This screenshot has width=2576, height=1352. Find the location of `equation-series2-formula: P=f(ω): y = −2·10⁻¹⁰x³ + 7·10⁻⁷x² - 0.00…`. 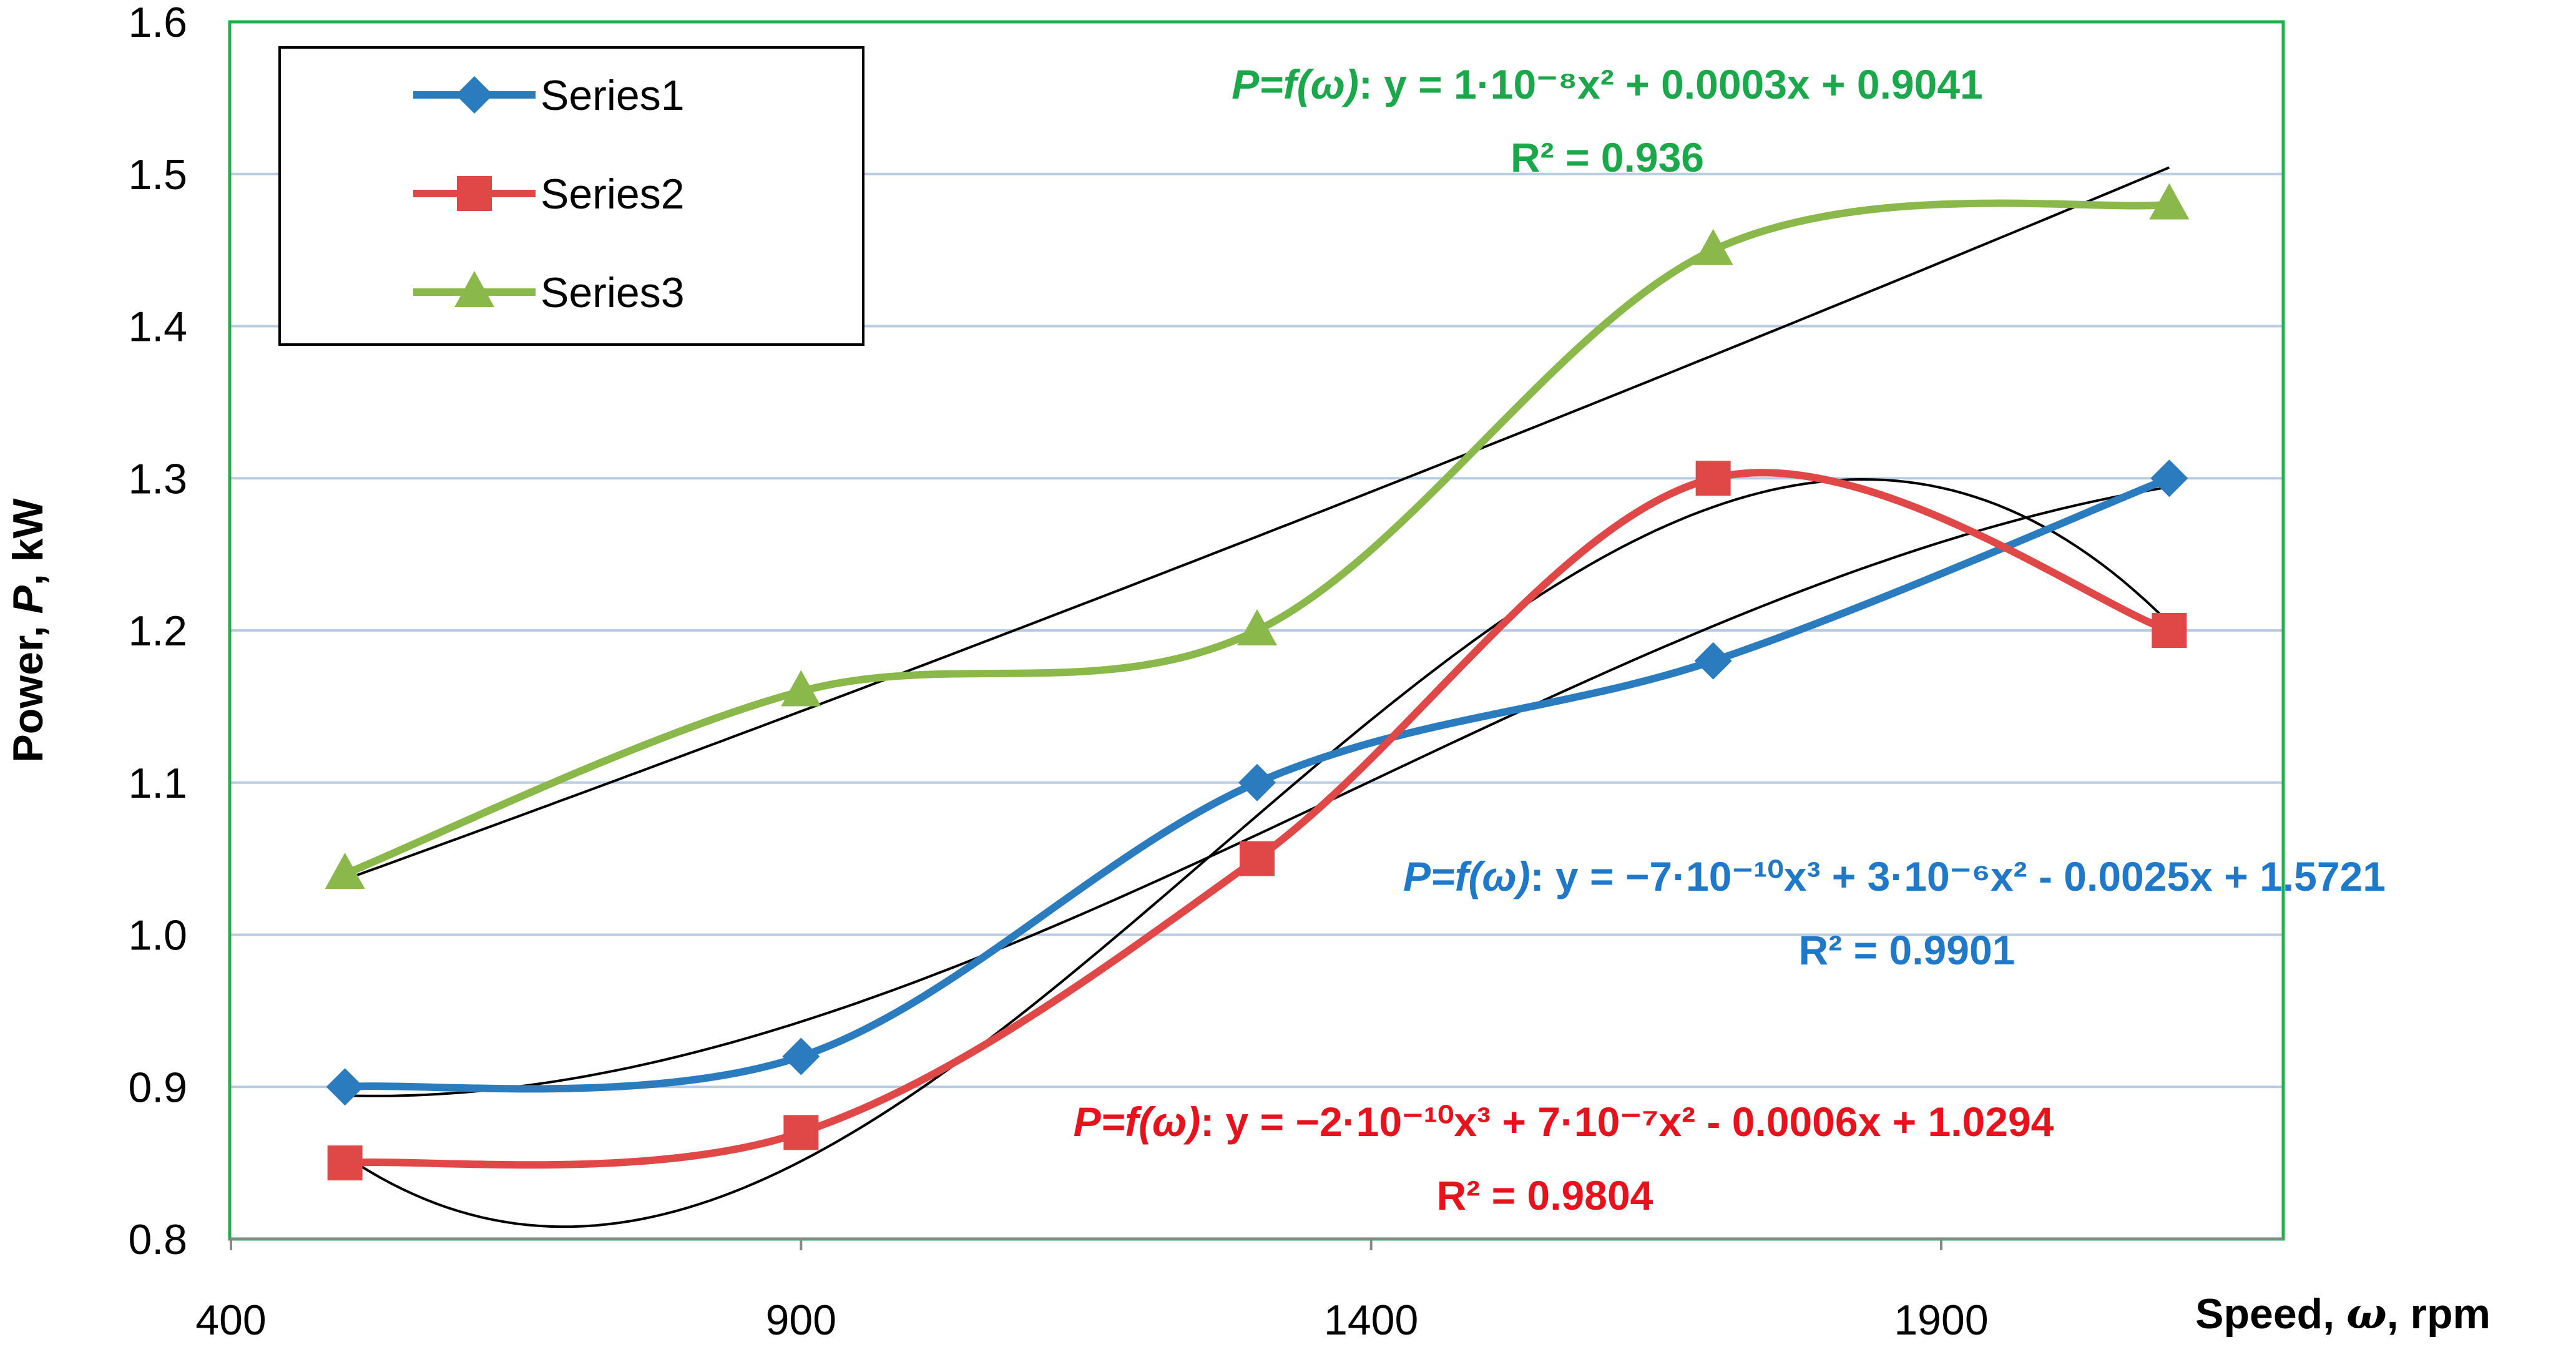

equation-series2-formula: P=f(ω): y = −2·10⁻¹⁰x³ + 7·10⁻⁷x² - 0.00… is located at coordinates (1564, 1122).